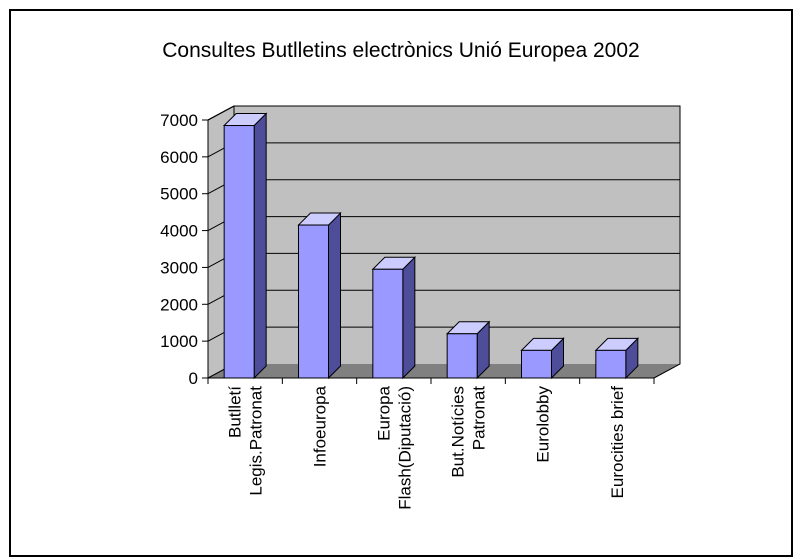 The width and height of the screenshot is (804, 559). I want to click on x-tick-label: Eurolobby, so click(543, 424).